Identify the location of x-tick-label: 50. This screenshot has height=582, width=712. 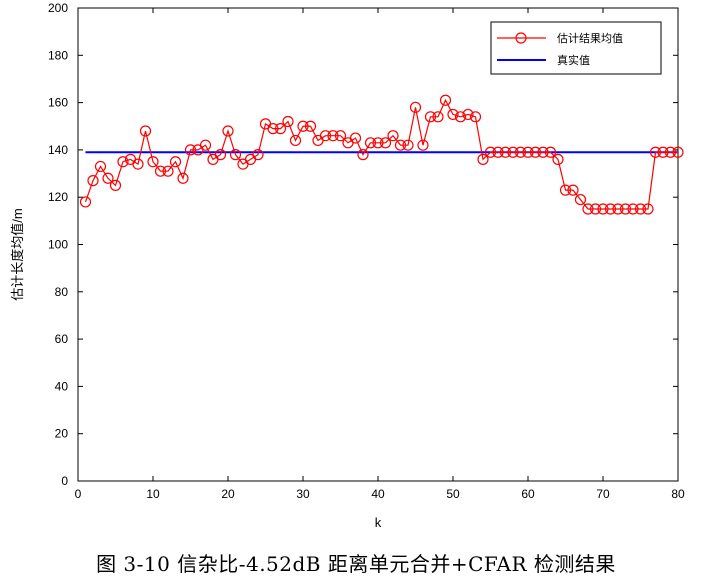
(453, 494).